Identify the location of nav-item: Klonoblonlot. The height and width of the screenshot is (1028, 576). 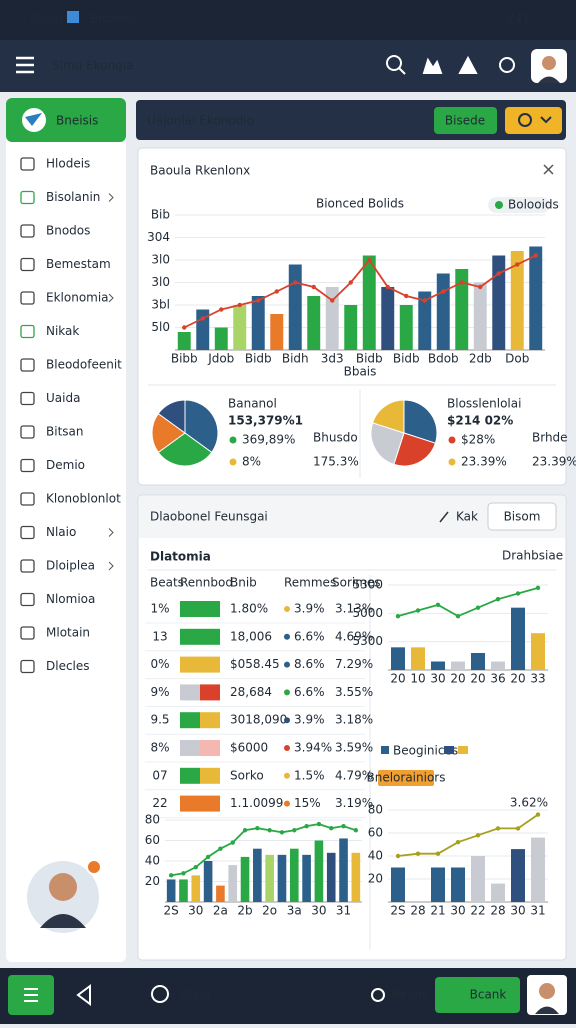
(83, 499).